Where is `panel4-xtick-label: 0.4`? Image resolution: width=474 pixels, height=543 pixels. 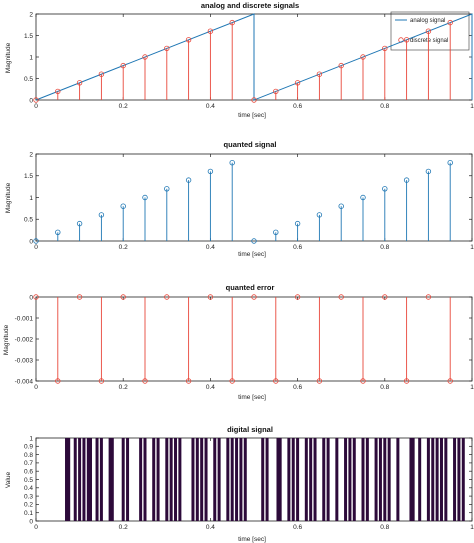 panel4-xtick-label: 0.4 is located at coordinates (210, 527).